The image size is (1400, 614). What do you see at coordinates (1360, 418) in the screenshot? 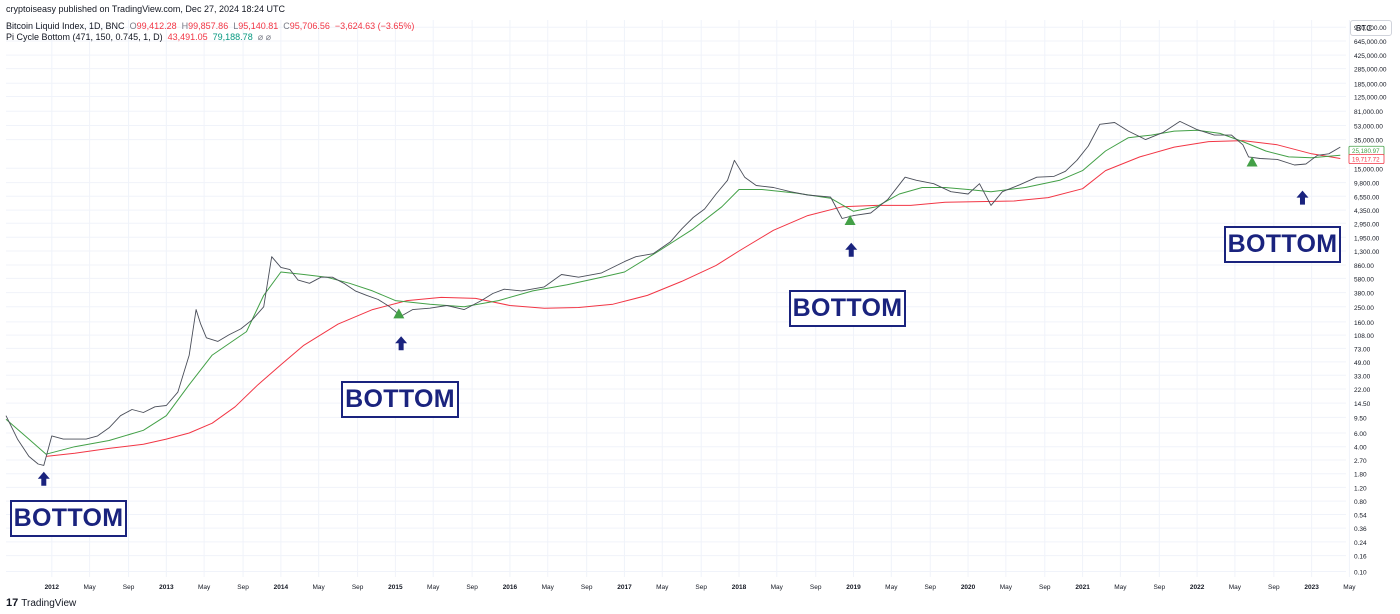
I see `y-tick-label: 9.50` at bounding box center [1360, 418].